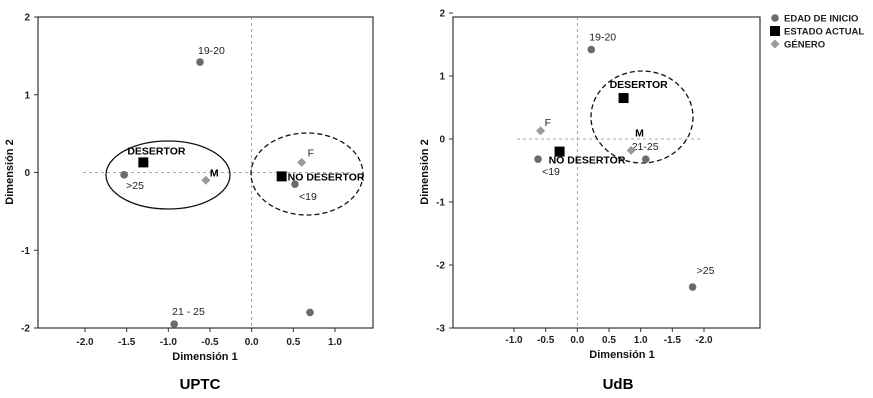  I want to click on legend-label: ESTADO ACTUAL, so click(824, 32).